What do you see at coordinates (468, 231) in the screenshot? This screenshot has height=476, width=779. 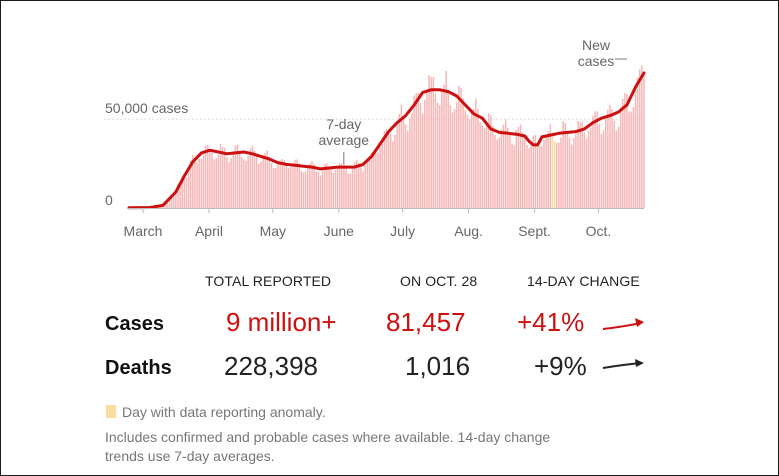 I see `x-tick-label: Aug.` at bounding box center [468, 231].